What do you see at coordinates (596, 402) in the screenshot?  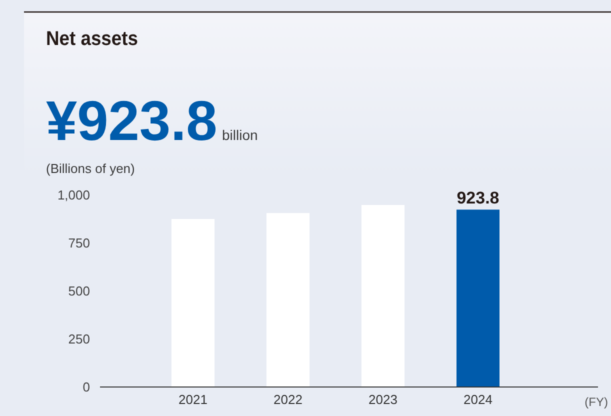 I see `x-axis-title: (FY)` at bounding box center [596, 402].